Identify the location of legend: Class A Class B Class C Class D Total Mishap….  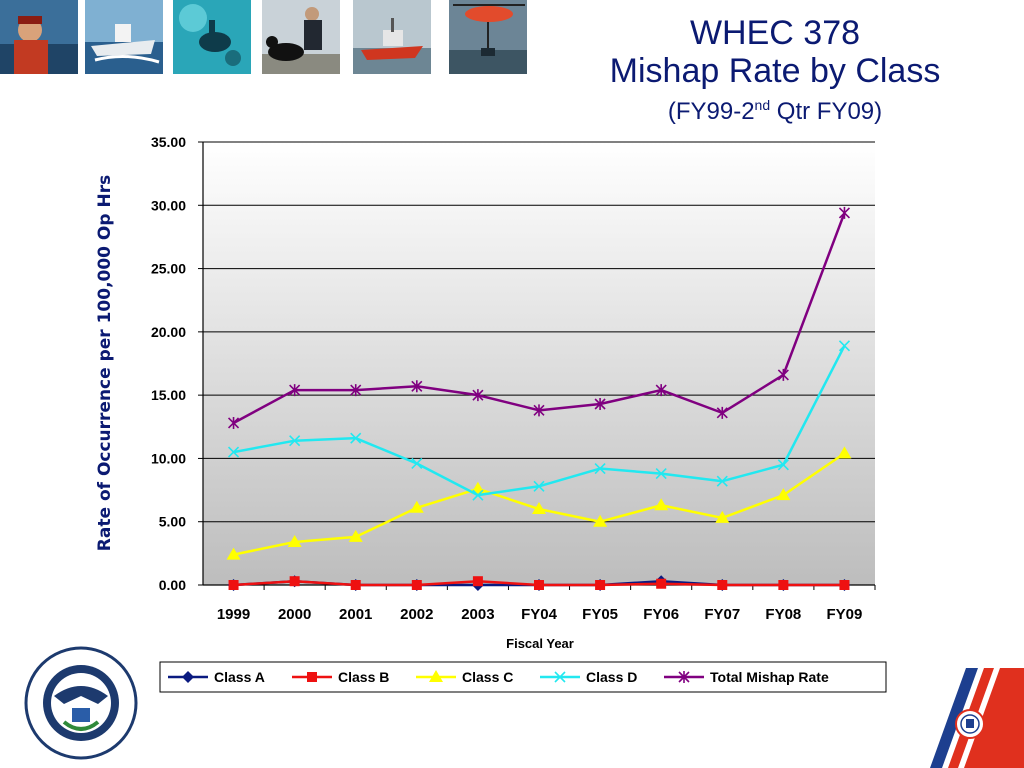
(498, 677).